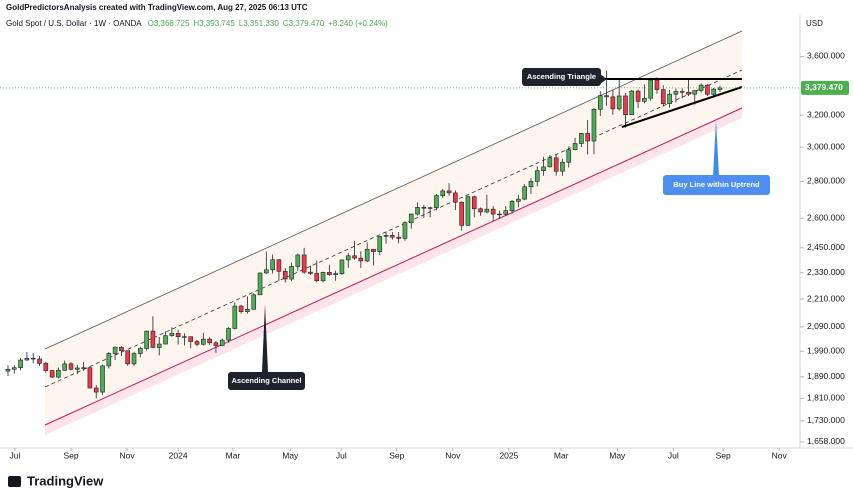 This screenshot has width=853, height=500. I want to click on y-tick-label: 3,000.000, so click(826, 146).